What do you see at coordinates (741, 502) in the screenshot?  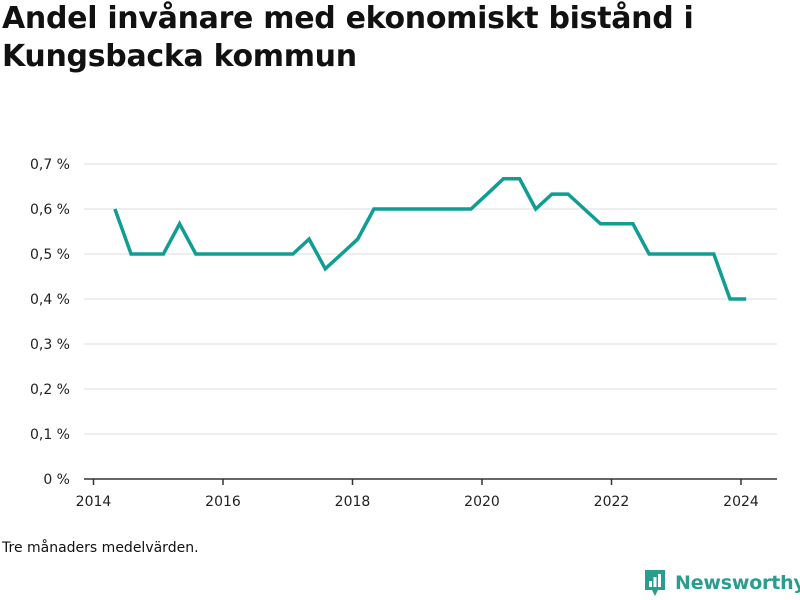 I see `x-tick-label: 2024` at bounding box center [741, 502].